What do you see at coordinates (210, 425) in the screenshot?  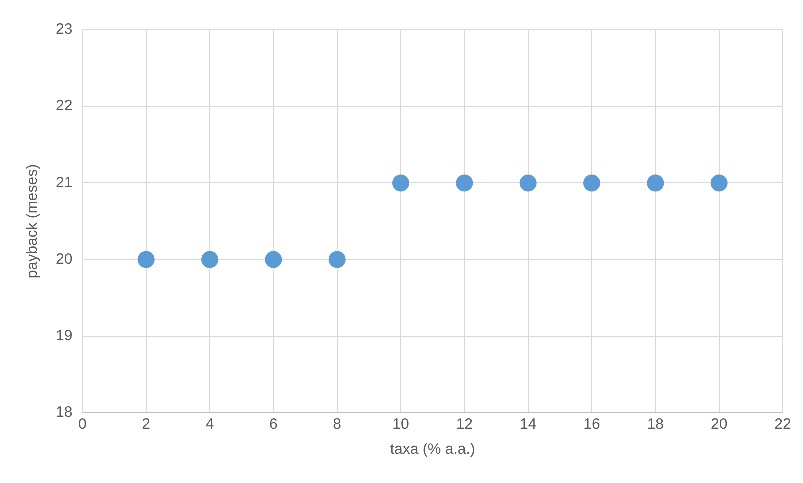 I see `x-tick-label: 4` at bounding box center [210, 425].